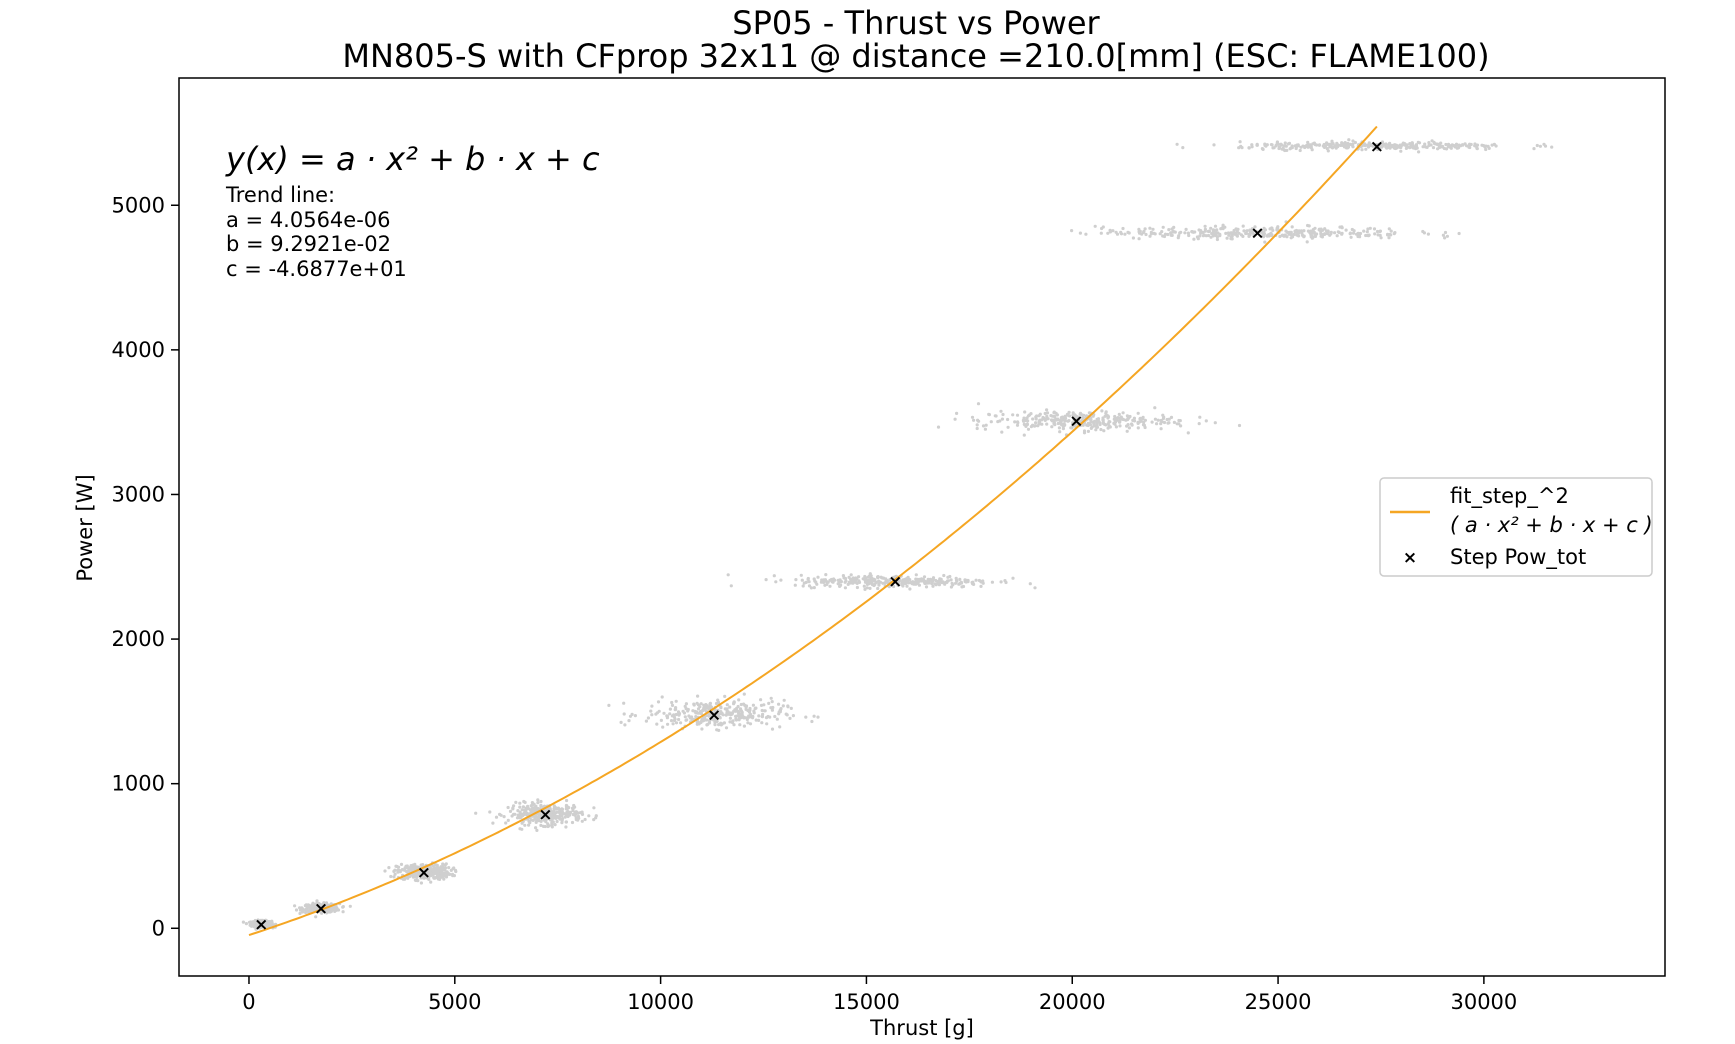 The width and height of the screenshot is (1735, 1044). Describe the element at coordinates (280, 195) in the screenshot. I see `trend-line-heading: Trend line:` at that location.